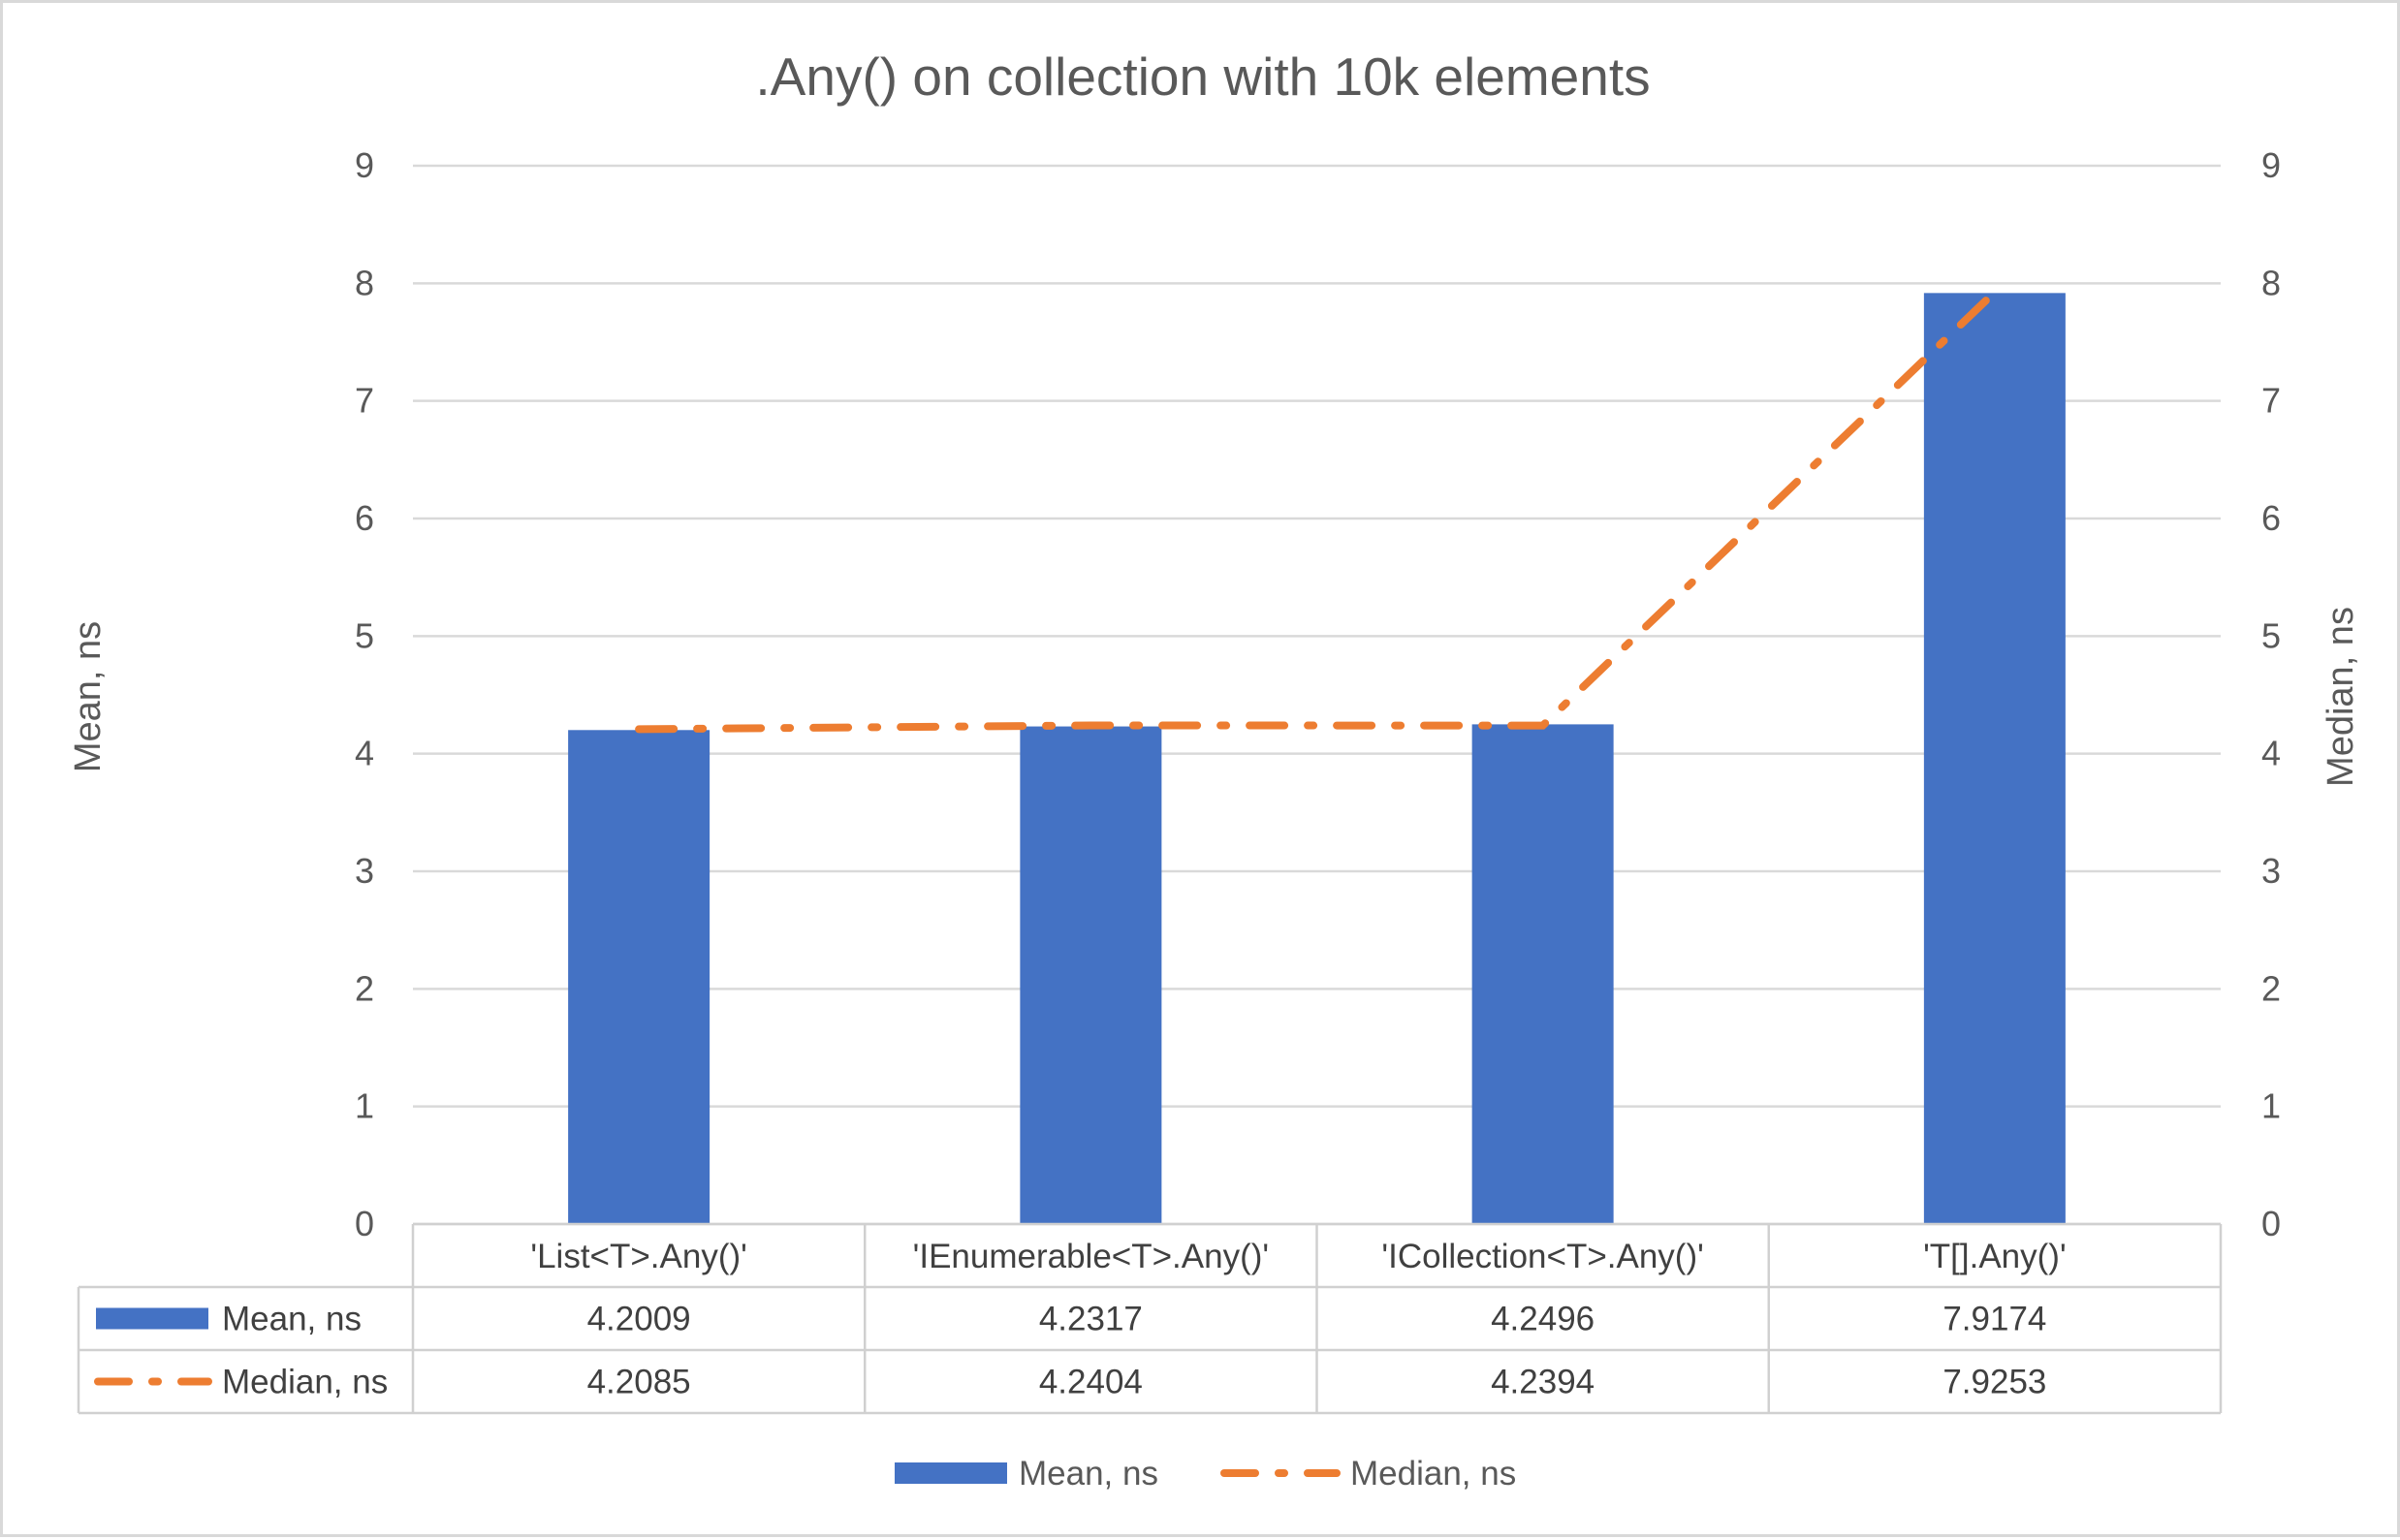  I want to click on y-tick-label-right: 6, so click(2271, 518).